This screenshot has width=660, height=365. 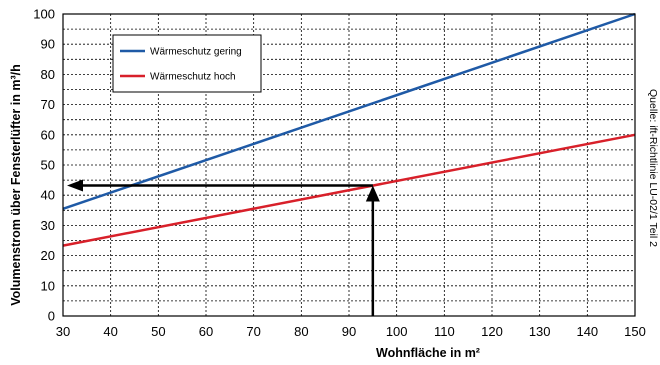 What do you see at coordinates (301, 331) in the screenshot?
I see `x-tick-label: 80` at bounding box center [301, 331].